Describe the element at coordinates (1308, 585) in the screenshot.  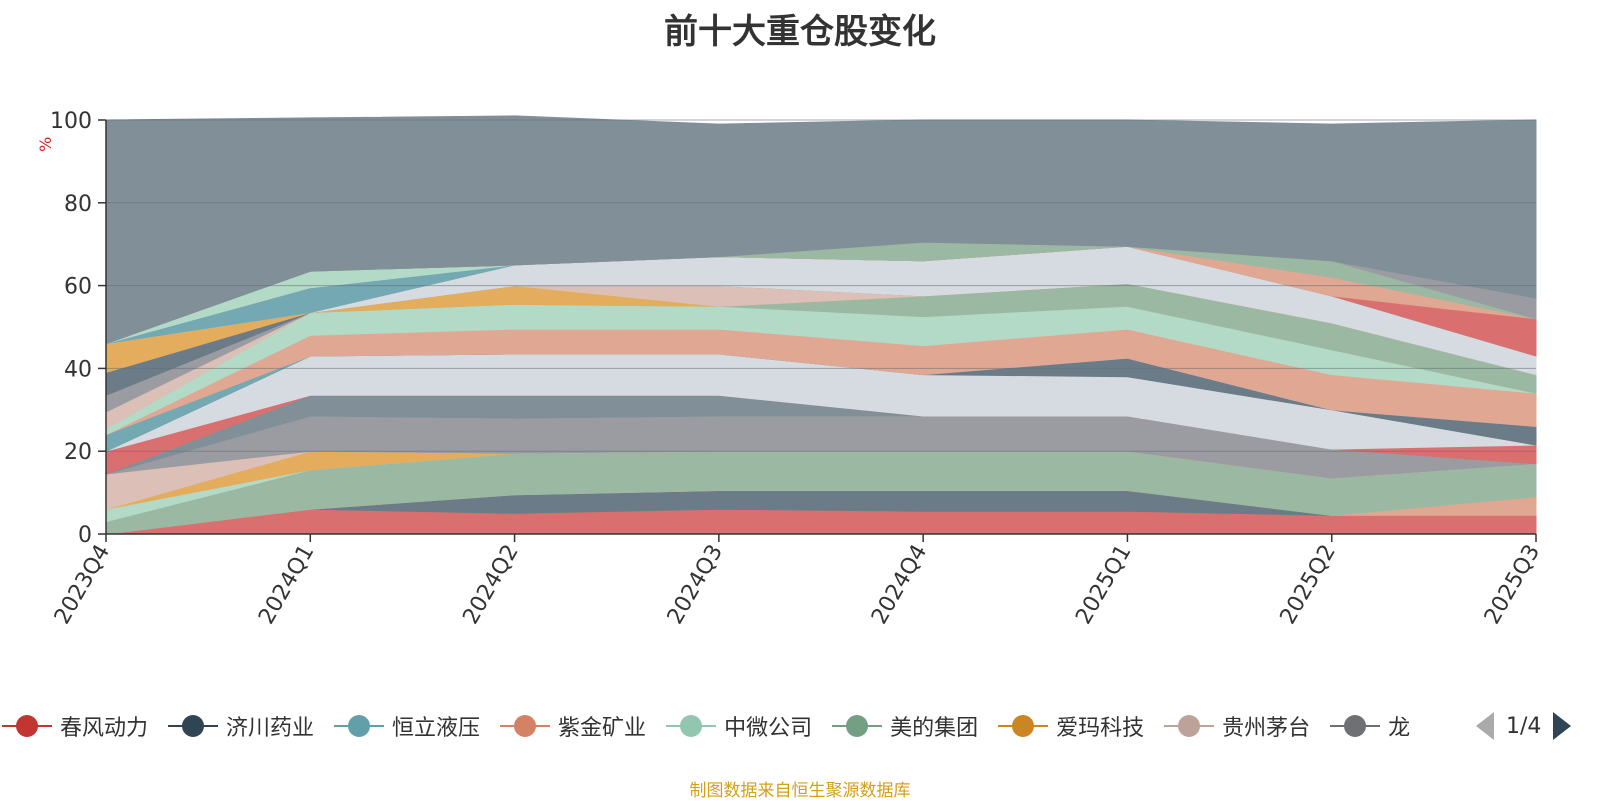
I see `x-tick-label: 2025Q2` at that location.